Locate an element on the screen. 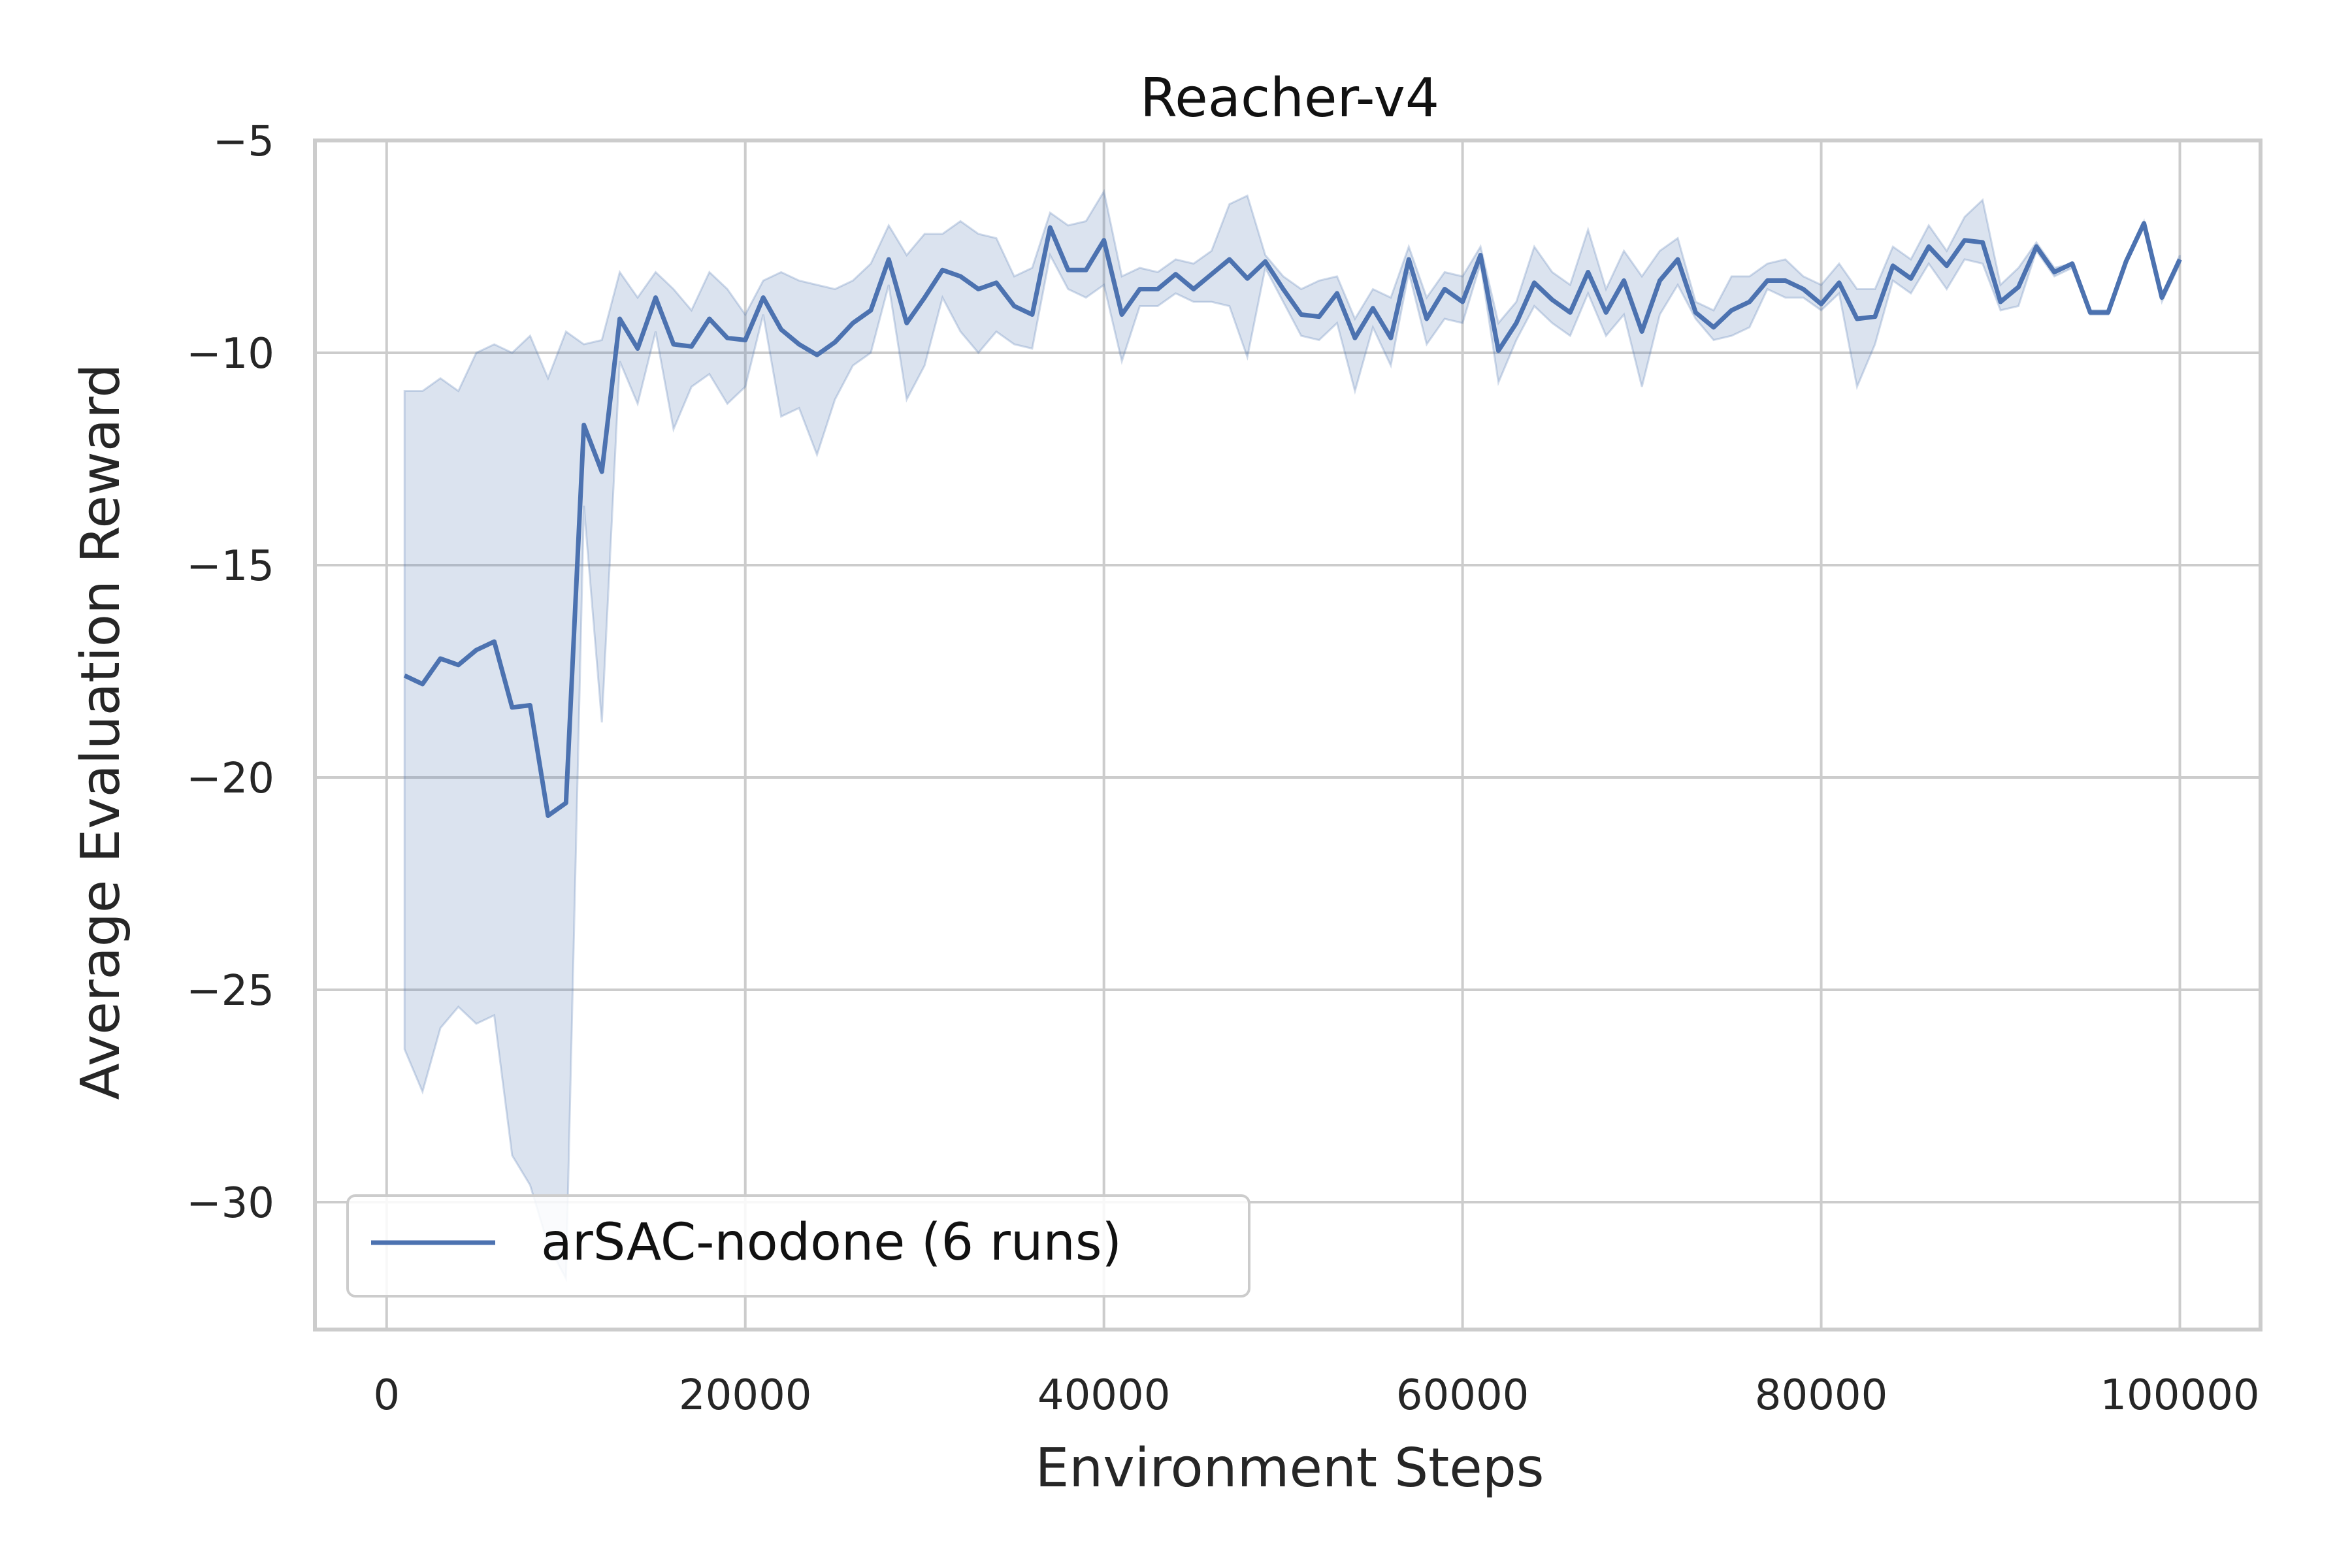 The width and height of the screenshot is (2352, 1568). x-tick-label: 0 is located at coordinates (386, 1395).